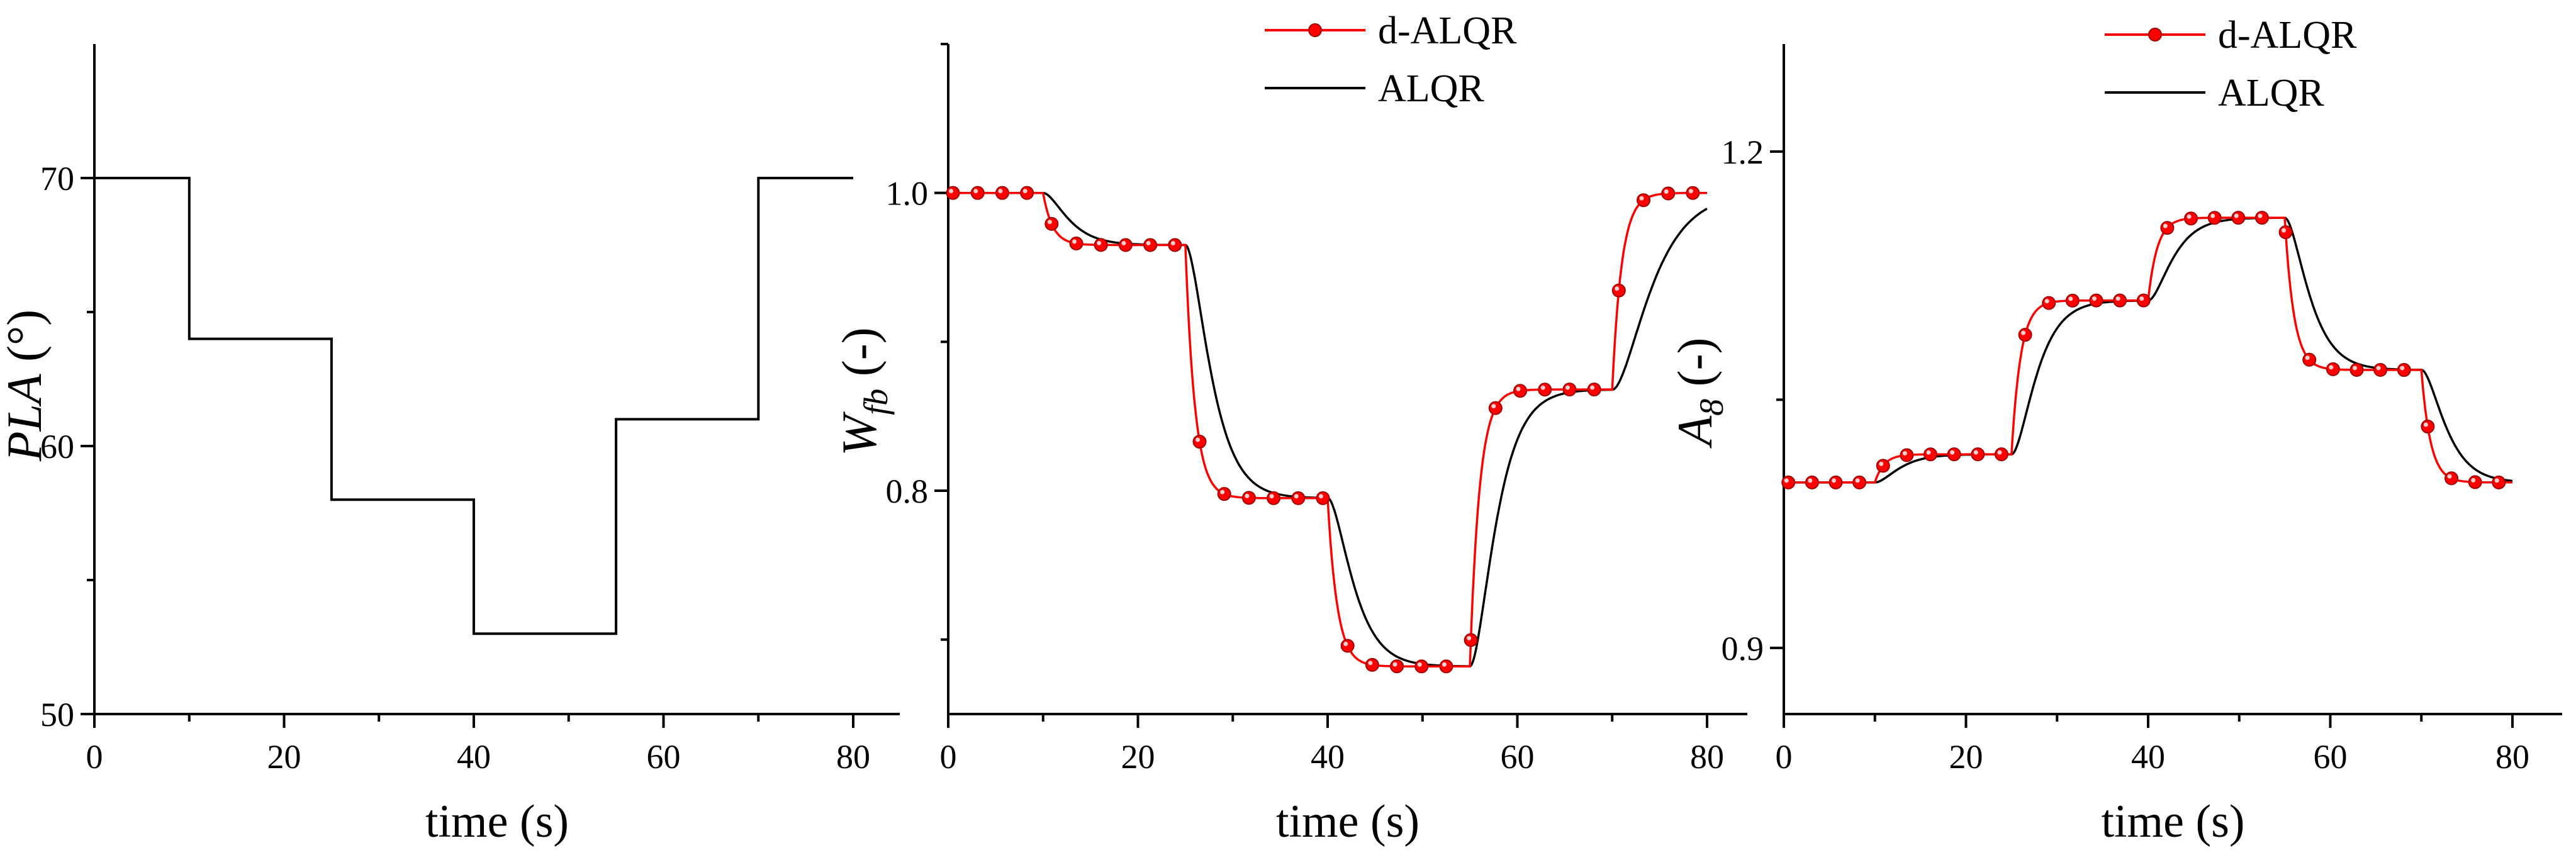 The height and width of the screenshot is (860, 2576). What do you see at coordinates (1743, 648) in the screenshot?
I see `y-tick-label: 0.9` at bounding box center [1743, 648].